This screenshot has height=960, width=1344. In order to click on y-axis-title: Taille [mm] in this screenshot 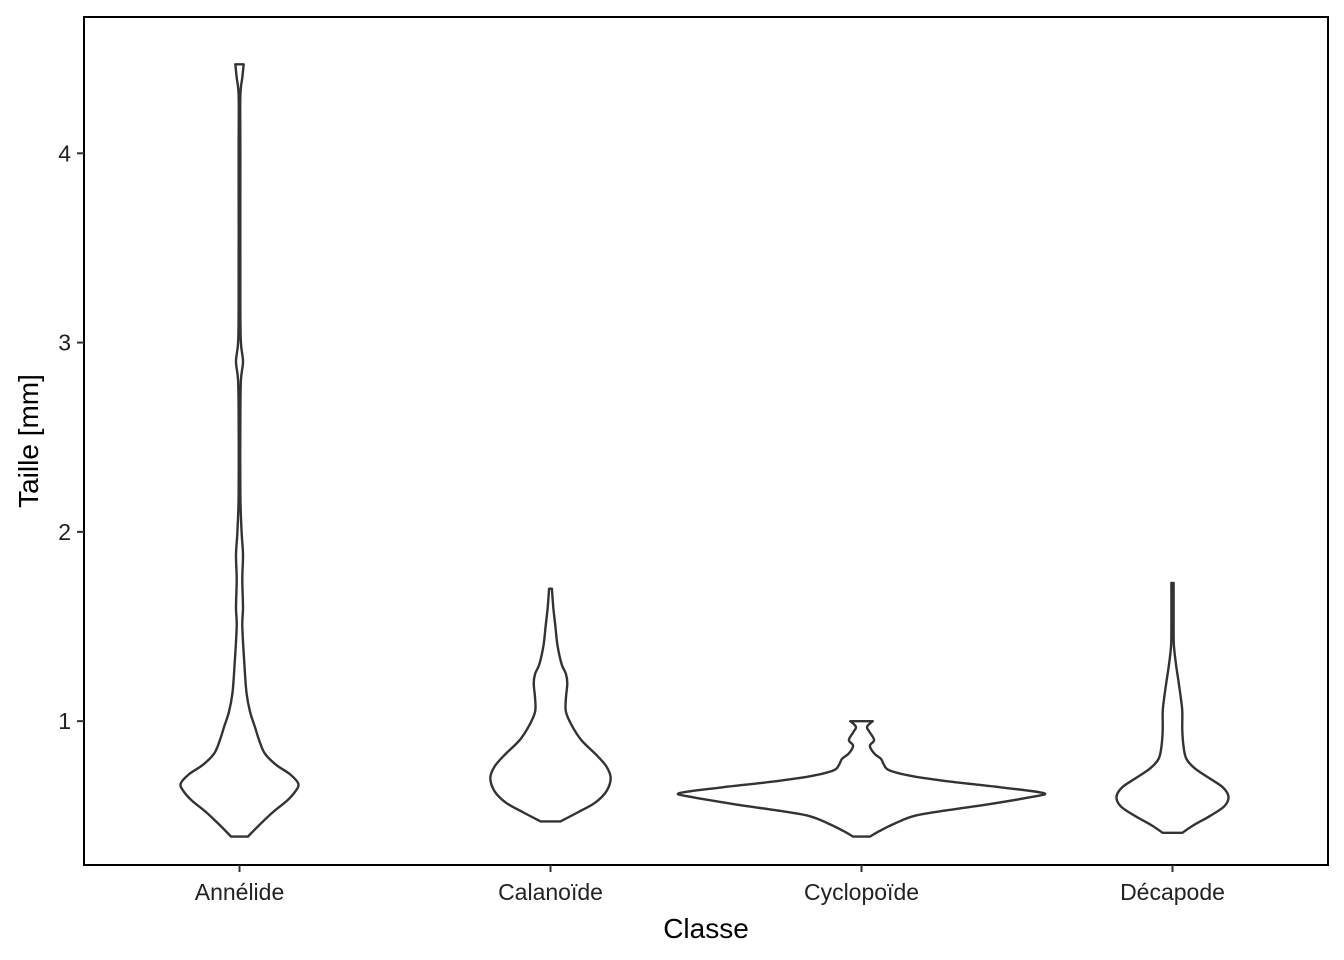, I will do `click(28, 441)`.